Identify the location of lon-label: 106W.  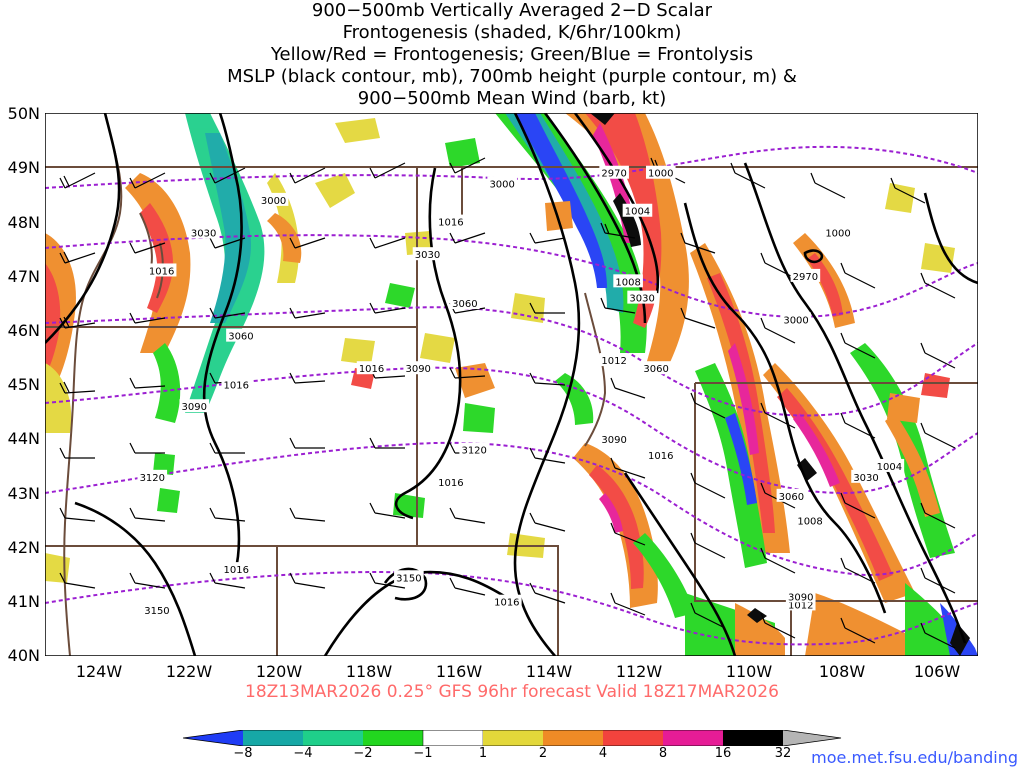
(937, 671).